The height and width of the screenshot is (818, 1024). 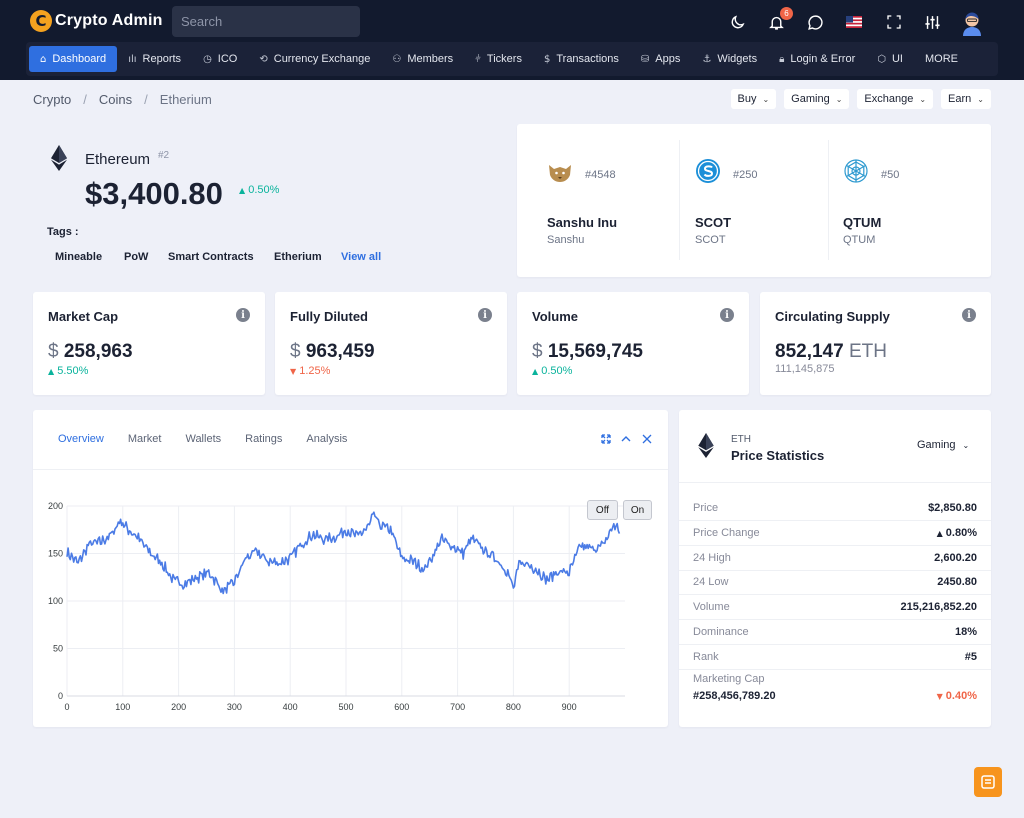 I want to click on coin-item-qtum: #50 QTUM QTUM, so click(x=894, y=197).